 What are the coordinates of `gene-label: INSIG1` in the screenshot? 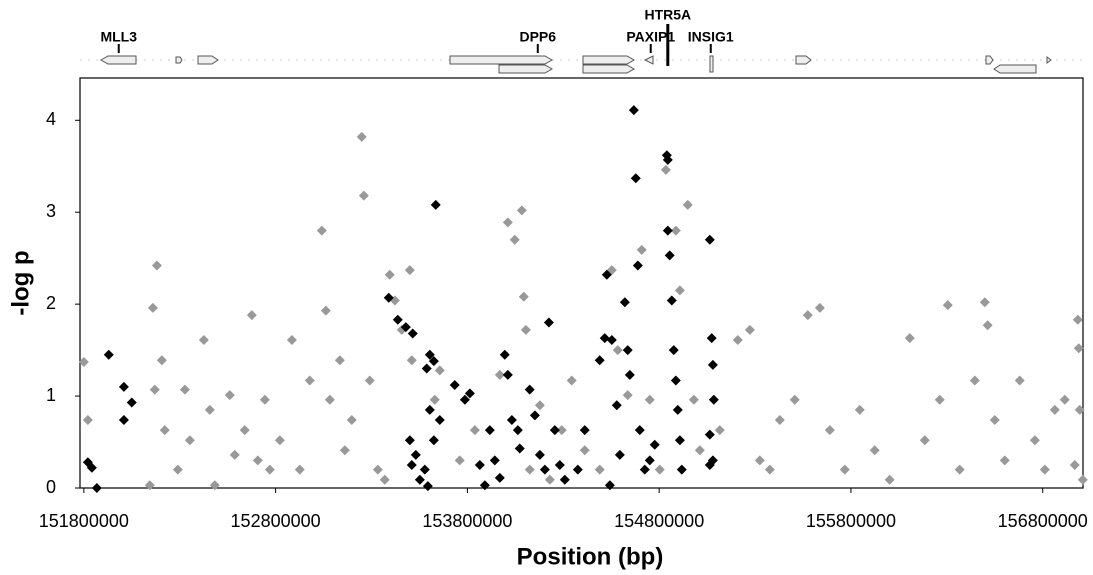 It's located at (711, 37).